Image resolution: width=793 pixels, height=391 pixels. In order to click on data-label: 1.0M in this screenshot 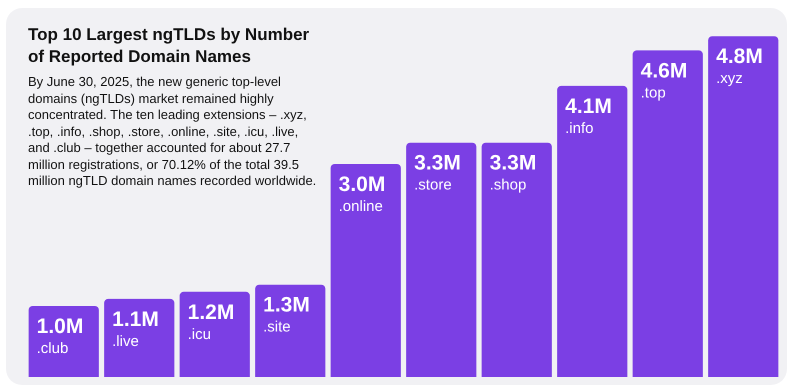, I will do `click(60, 326)`.